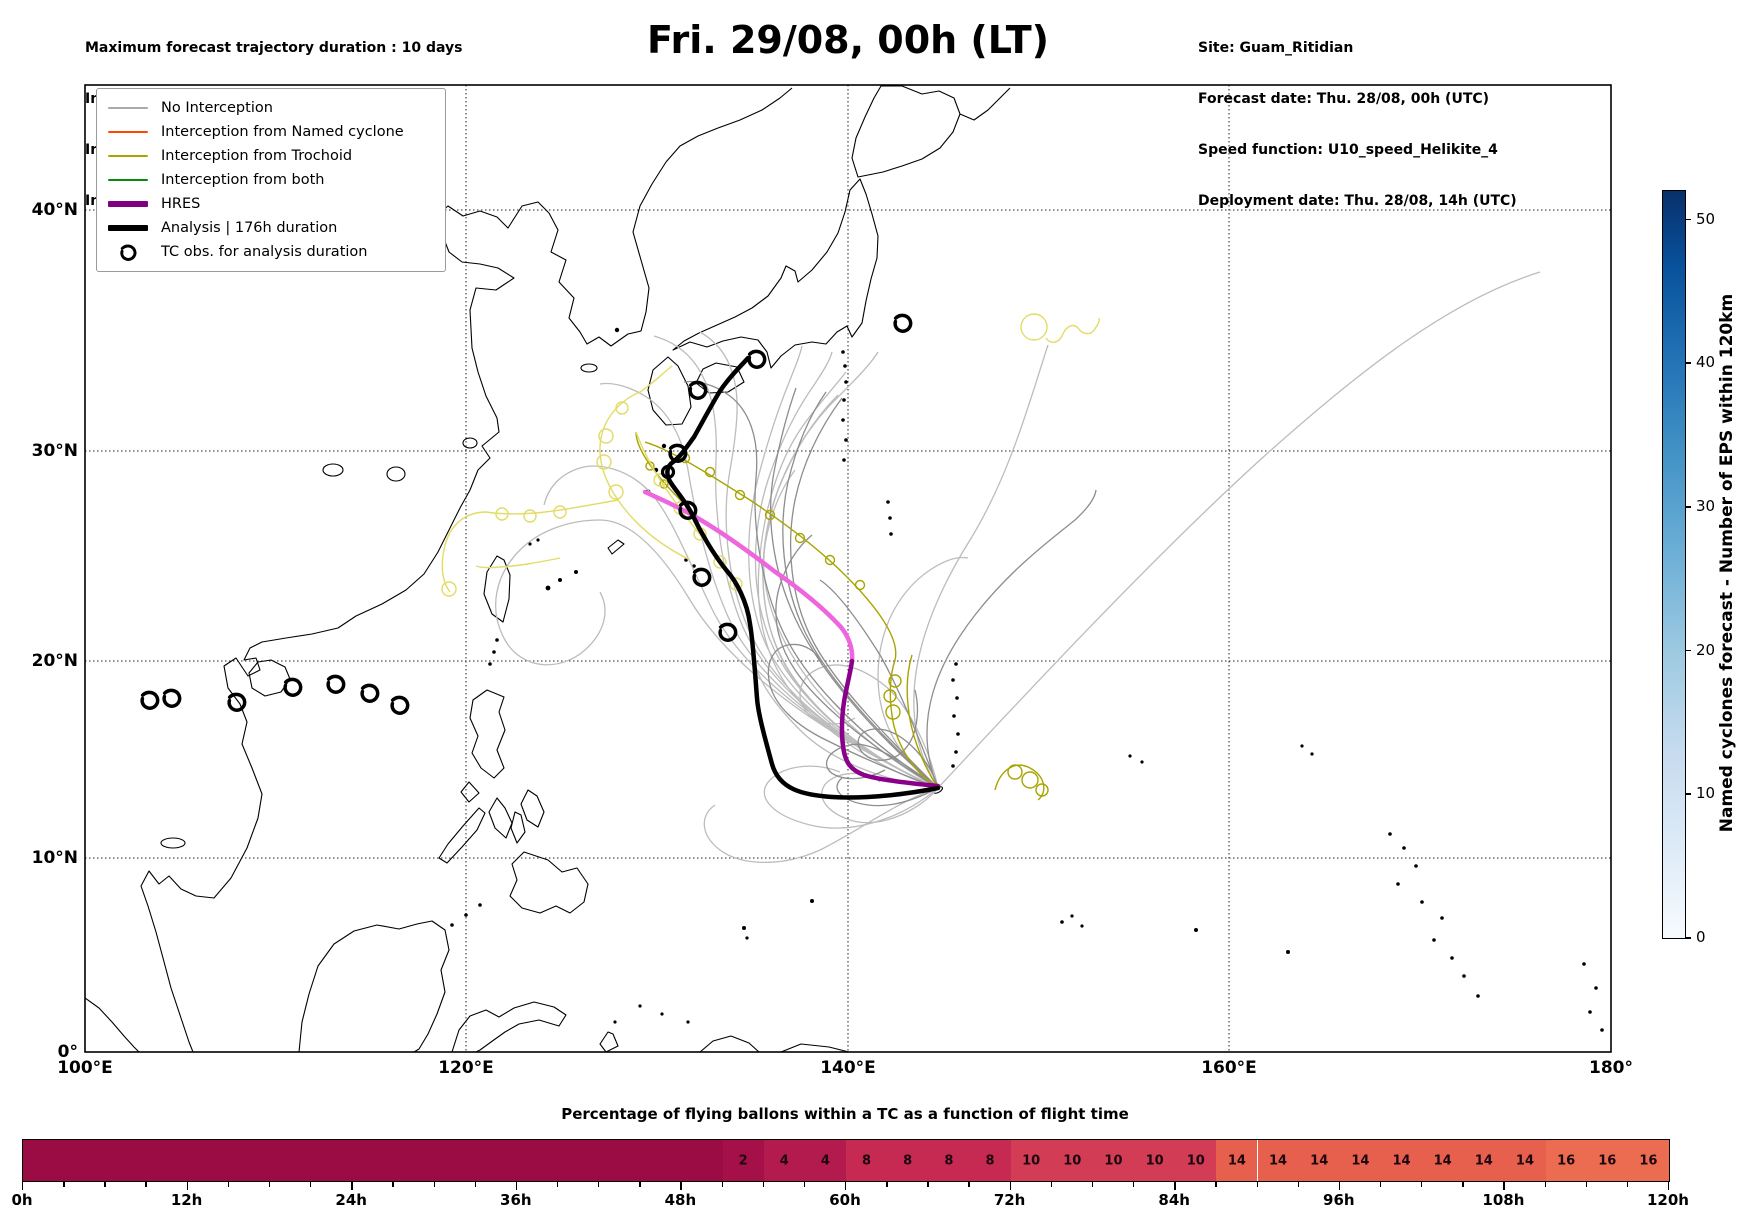 This screenshot has height=1213, width=1748. What do you see at coordinates (743, 1160) in the screenshot?
I see `flight-bar-segment-value: 2` at bounding box center [743, 1160].